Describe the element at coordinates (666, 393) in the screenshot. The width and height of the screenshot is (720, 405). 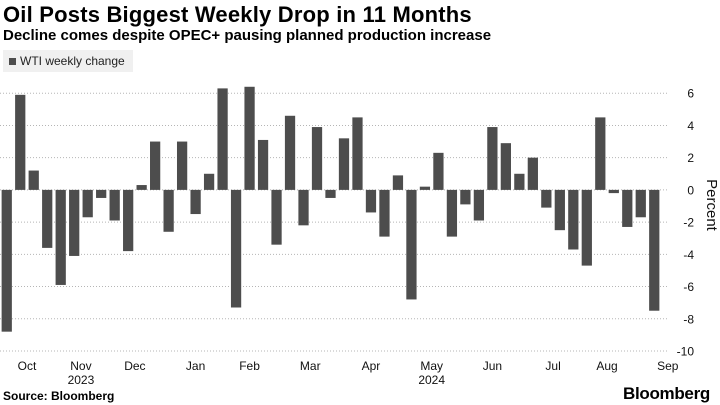
I see `brand-logo: Bloomberg` at that location.